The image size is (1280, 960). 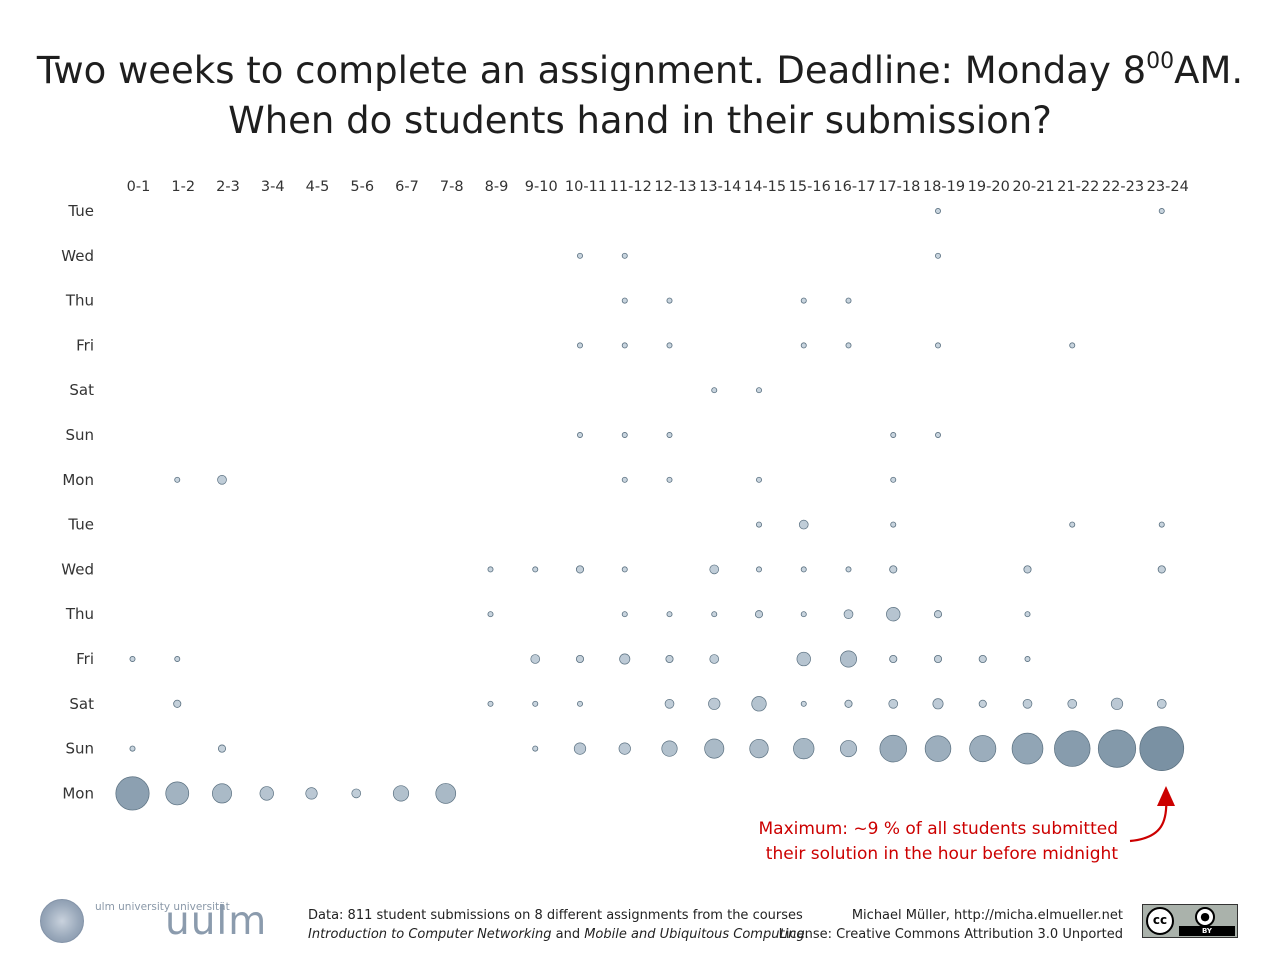 I want to click on x-tick-label: 5-6, so click(x=362, y=187).